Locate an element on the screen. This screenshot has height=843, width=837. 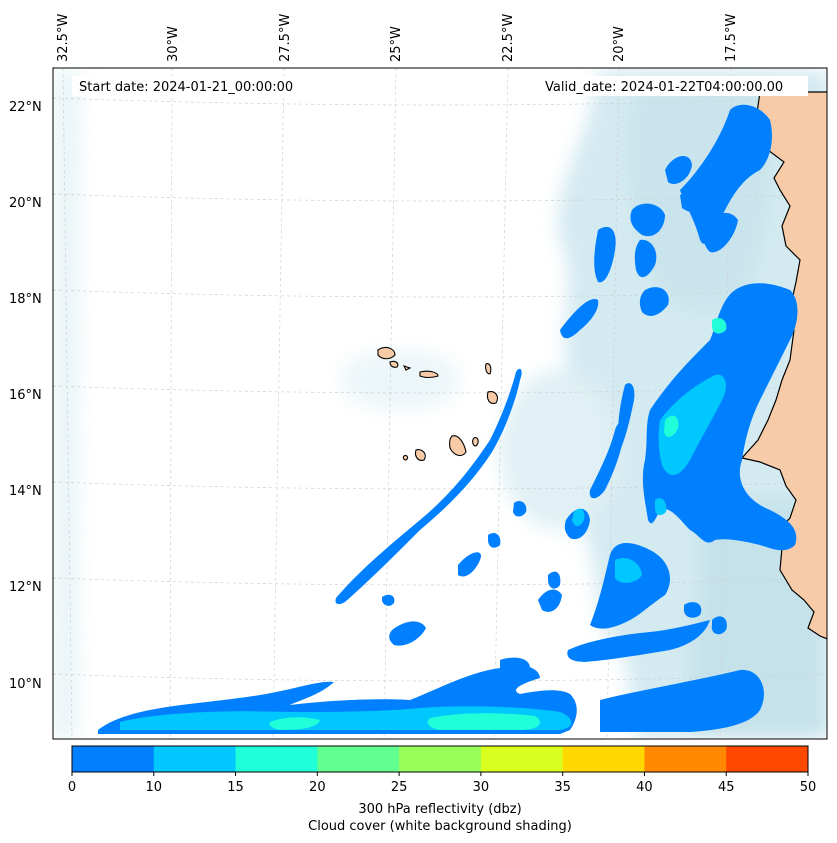
mid-strip-j is located at coordinates (626, 416).